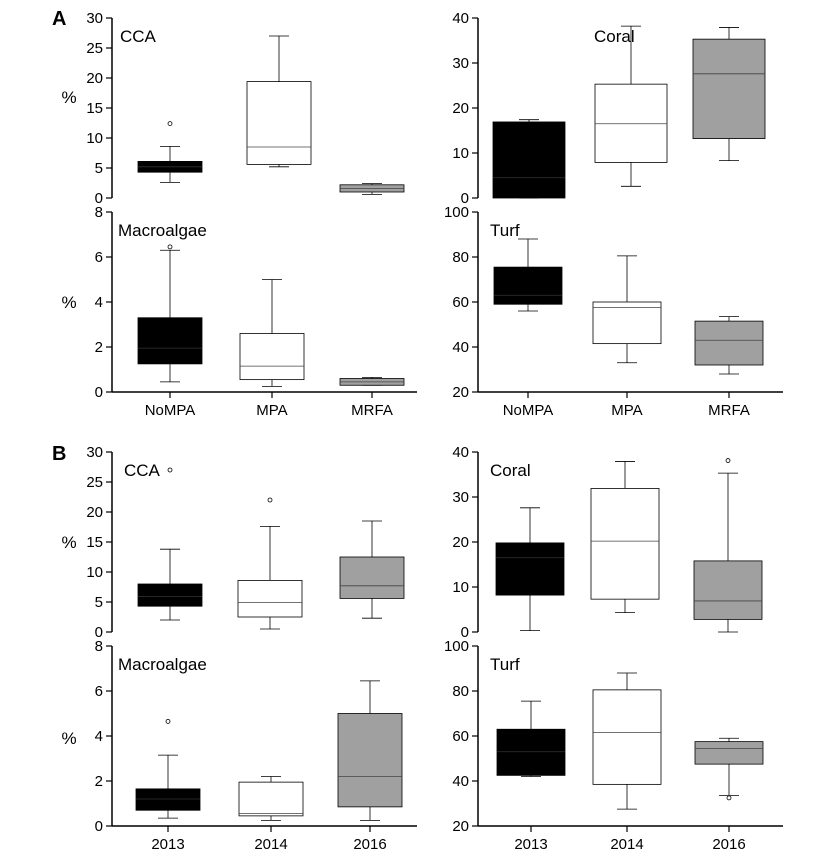 Image resolution: width=825 pixels, height=867 pixels. What do you see at coordinates (233, 108) in the screenshot?
I see `subplot-a-cca: 0 5 10 15 20 25 30 CCA%` at bounding box center [233, 108].